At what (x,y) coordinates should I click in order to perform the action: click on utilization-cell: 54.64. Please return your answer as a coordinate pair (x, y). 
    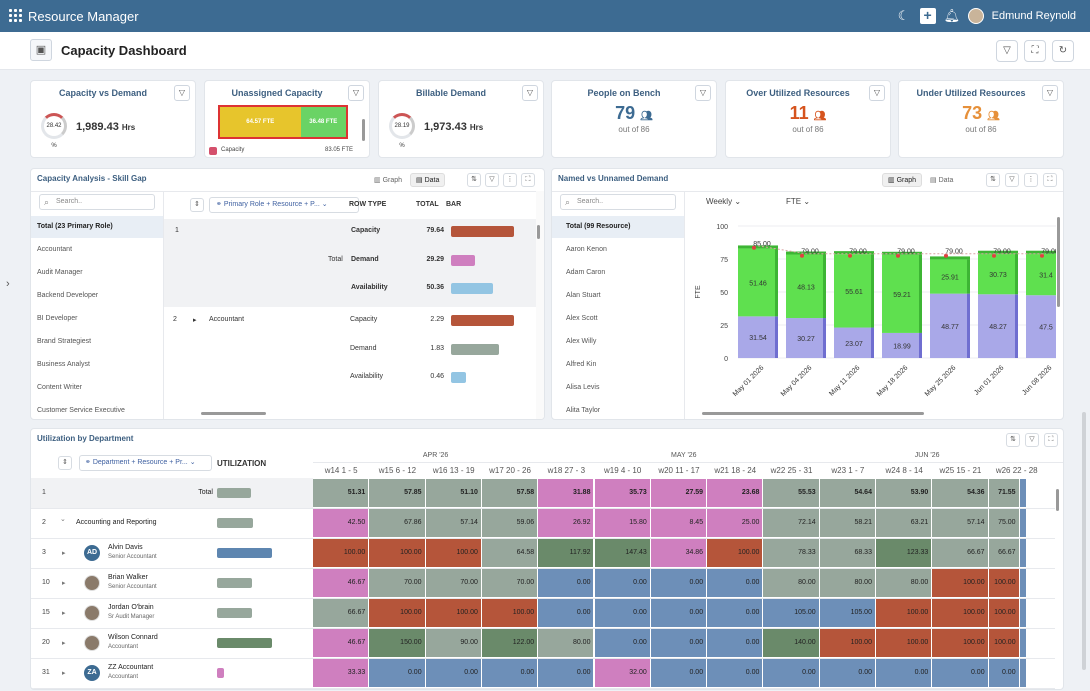
    Looking at the image, I should click on (847, 493).